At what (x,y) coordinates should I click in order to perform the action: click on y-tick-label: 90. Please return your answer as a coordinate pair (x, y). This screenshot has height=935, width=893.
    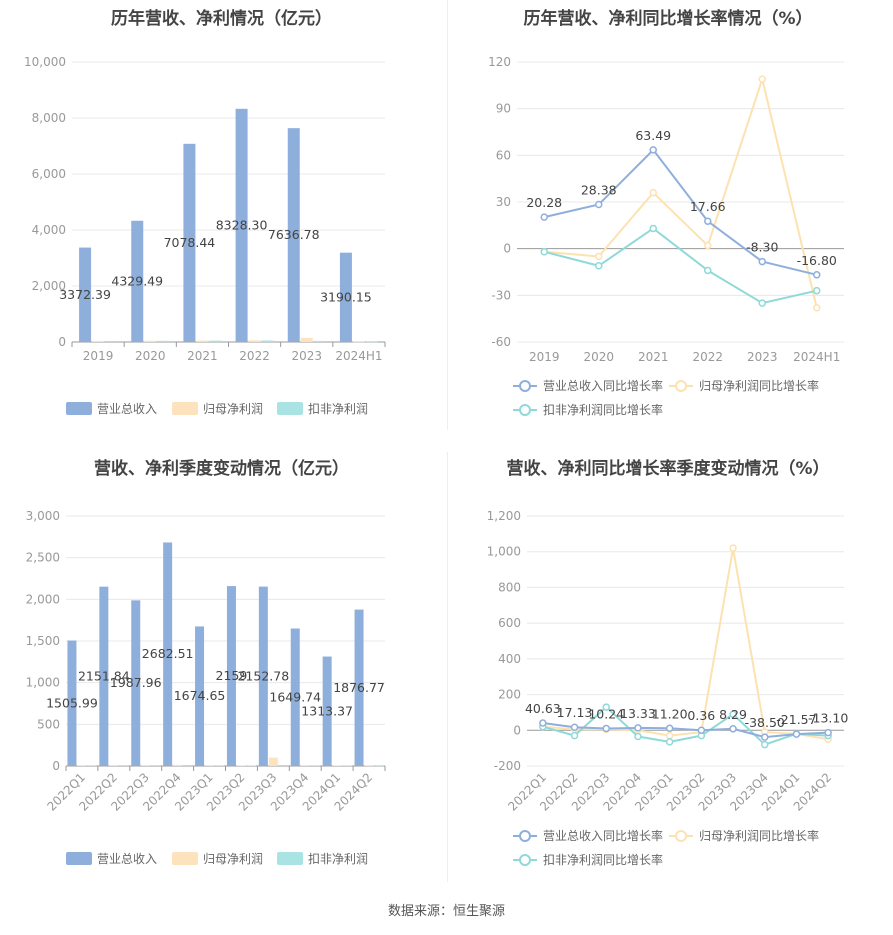
    Looking at the image, I should click on (503, 109).